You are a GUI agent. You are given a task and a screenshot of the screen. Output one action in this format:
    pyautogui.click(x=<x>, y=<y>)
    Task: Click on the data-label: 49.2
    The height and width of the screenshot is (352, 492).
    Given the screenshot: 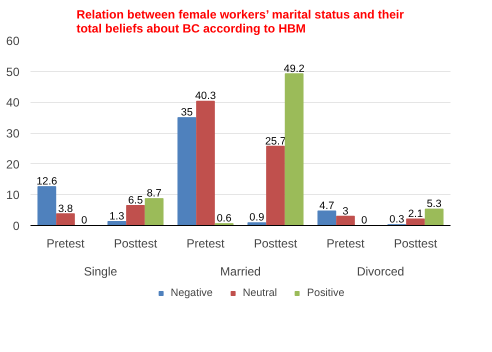 What is the action you would take?
    pyautogui.click(x=294, y=68)
    